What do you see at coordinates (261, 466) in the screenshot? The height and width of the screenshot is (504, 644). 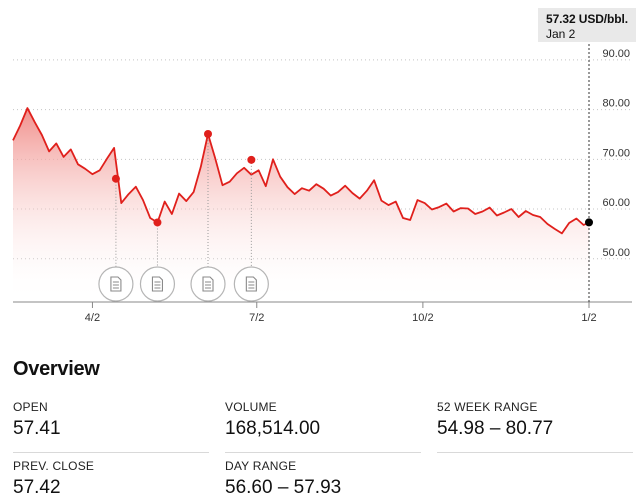 I see `stat-day-range-label: DAY RANGE` at bounding box center [261, 466].